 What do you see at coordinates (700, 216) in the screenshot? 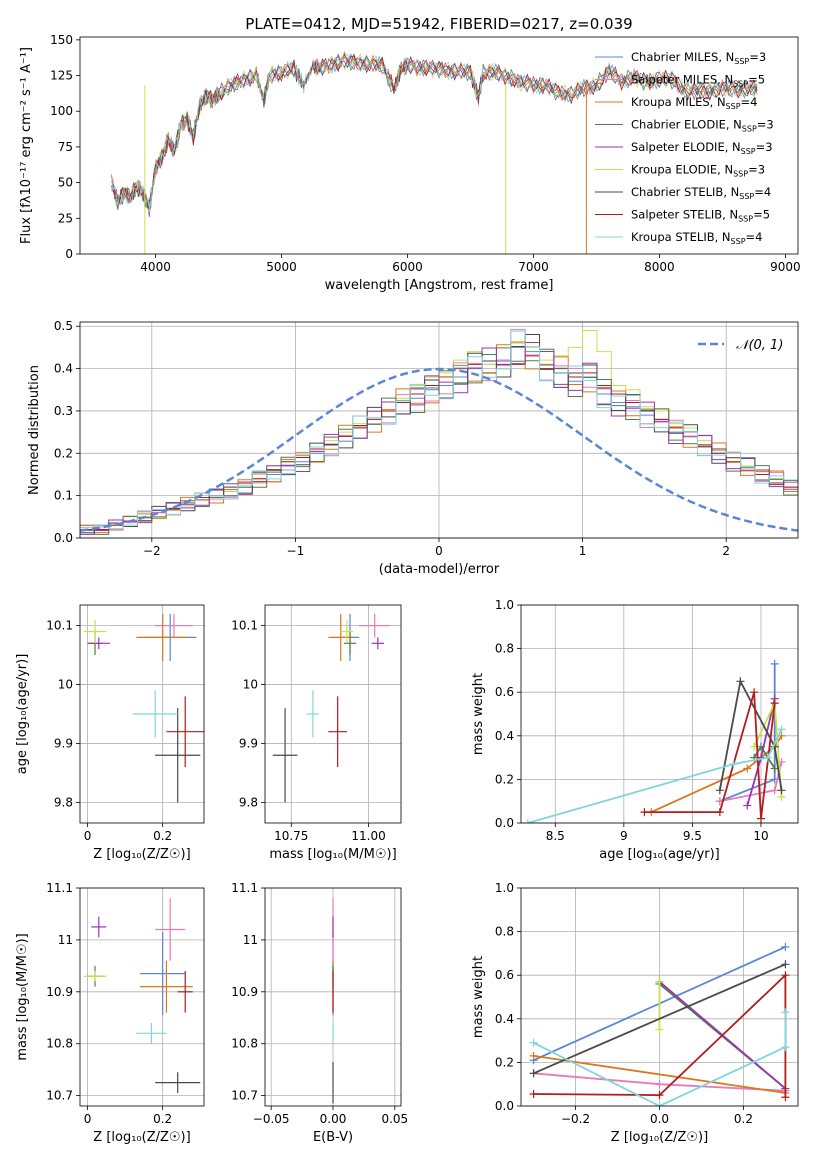
I see `legend-entry: Salpeter STELIB, NSSP=5` at bounding box center [700, 216].